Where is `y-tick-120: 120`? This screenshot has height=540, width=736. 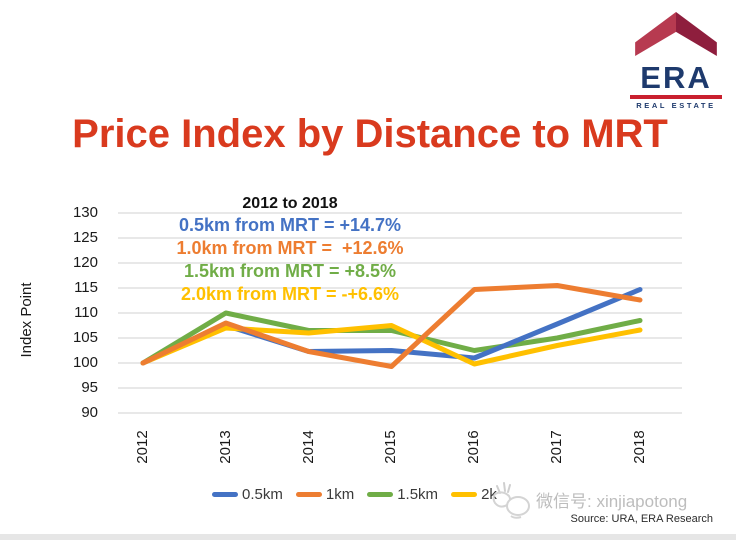 y-tick-120: 120 is located at coordinates (85, 262).